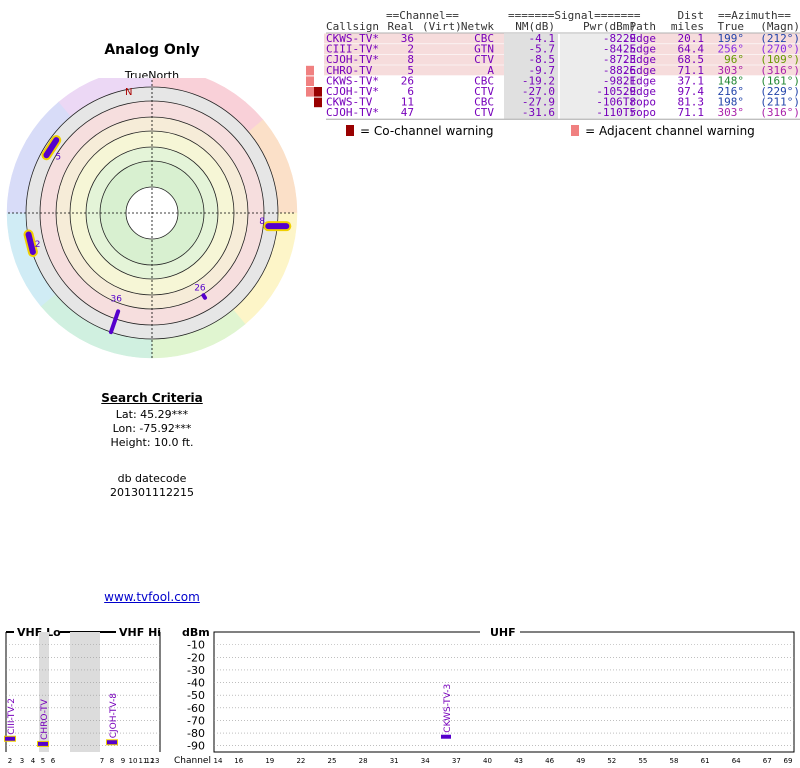 The height and width of the screenshot is (768, 800). I want to click on x-tick-label: 22, so click(300, 761).